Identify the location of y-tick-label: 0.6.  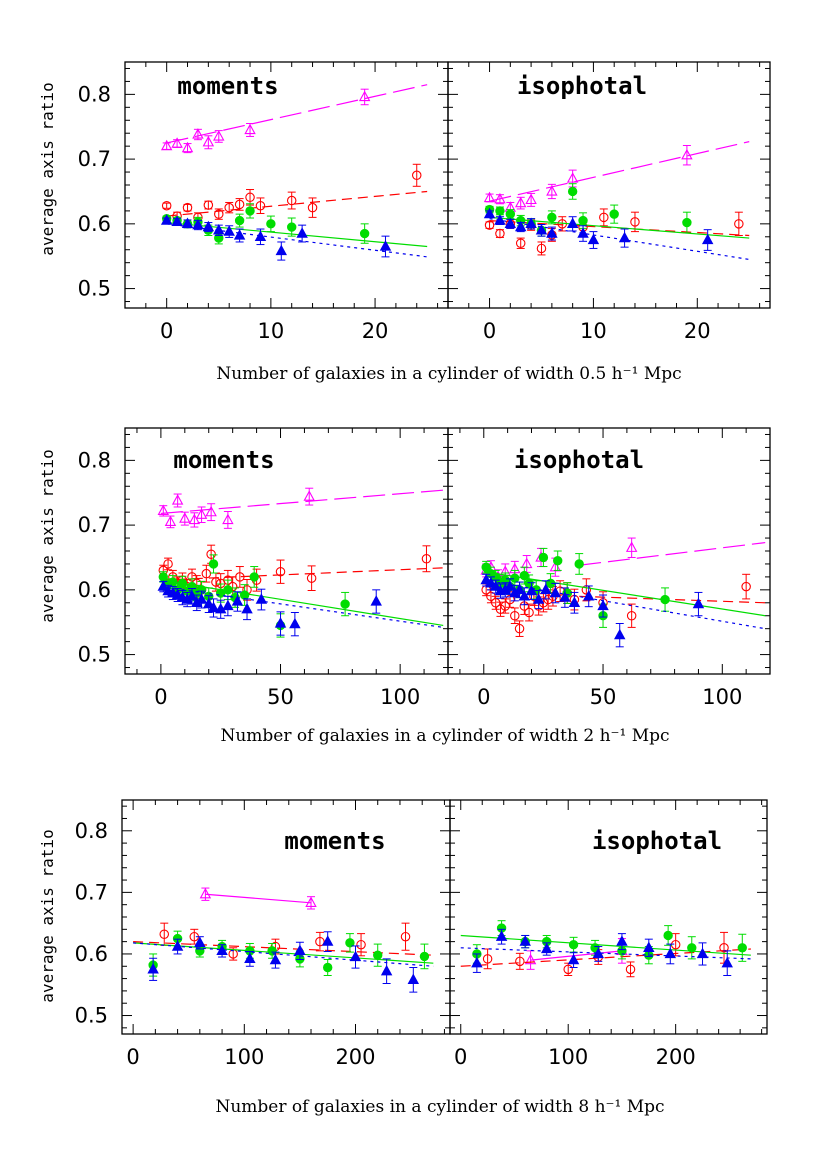
(94, 224).